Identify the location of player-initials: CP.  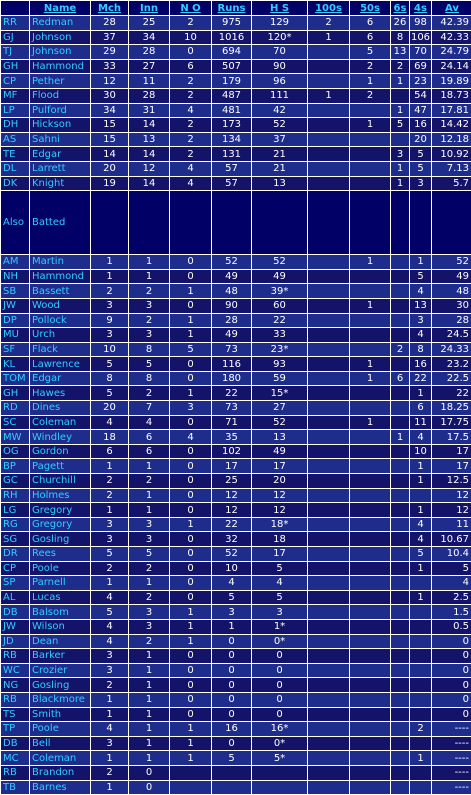
(15, 568).